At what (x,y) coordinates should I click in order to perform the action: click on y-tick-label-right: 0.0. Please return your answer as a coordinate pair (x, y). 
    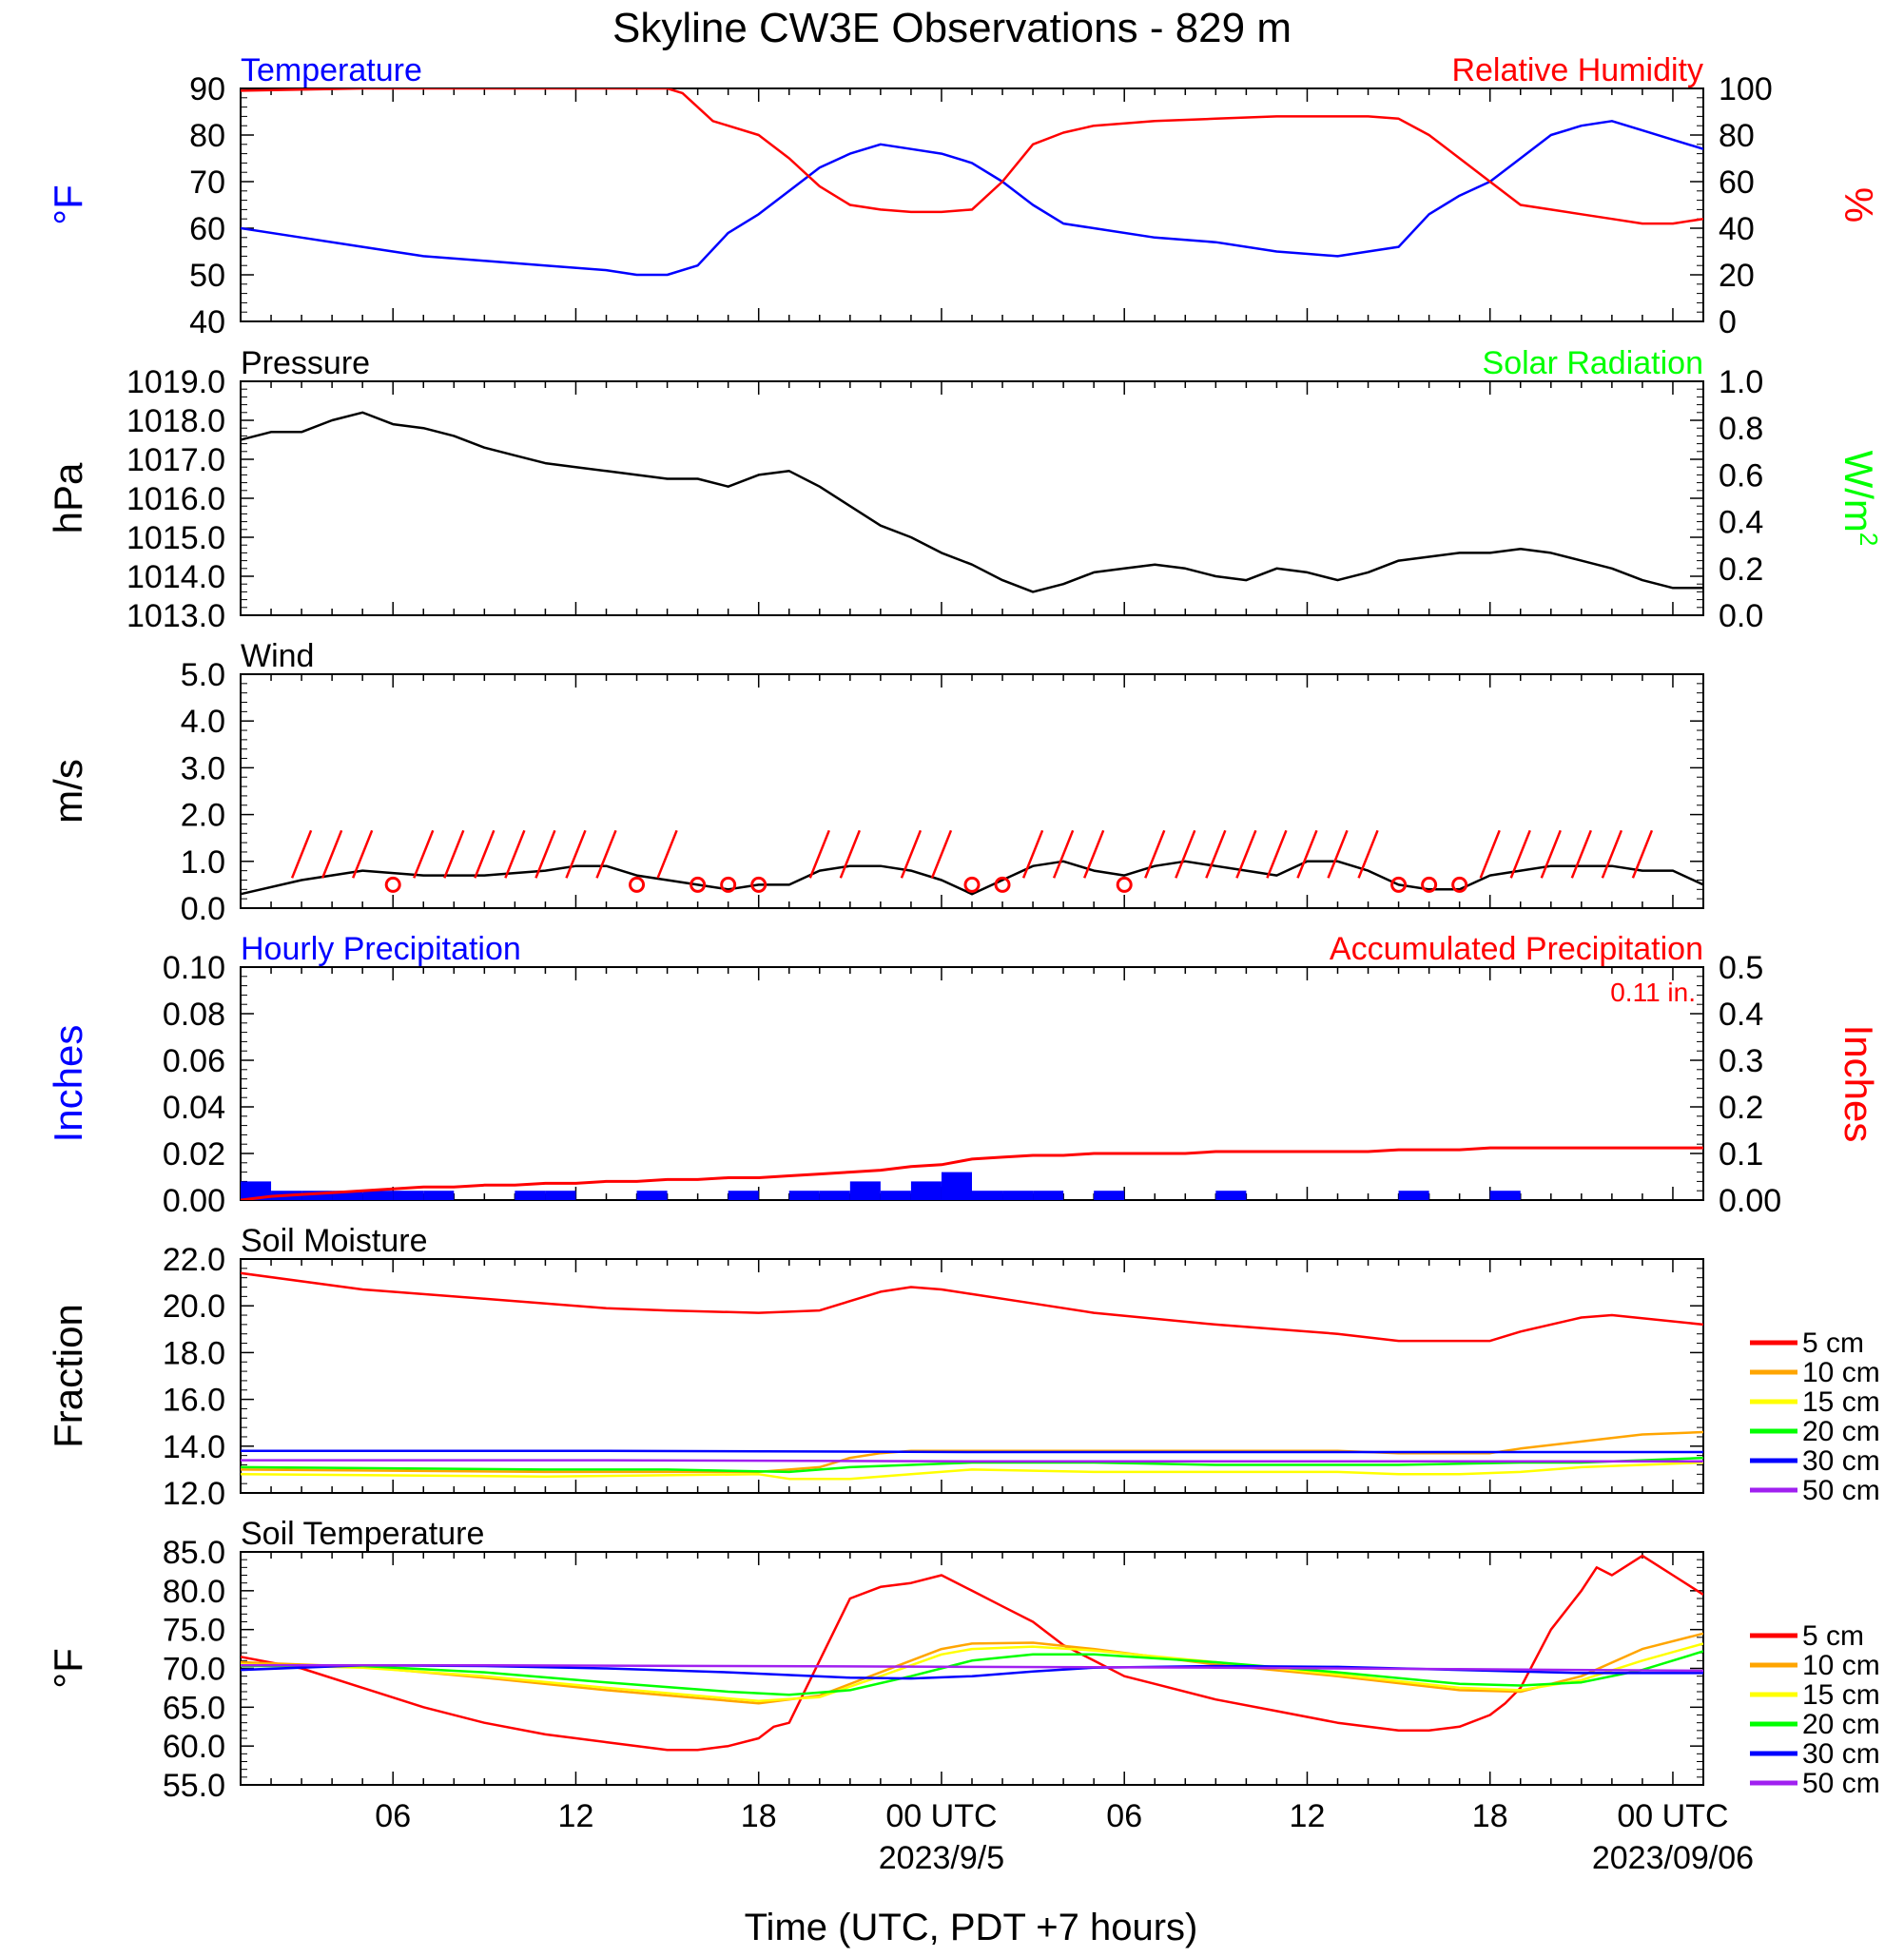
    Looking at the image, I should click on (1741, 616).